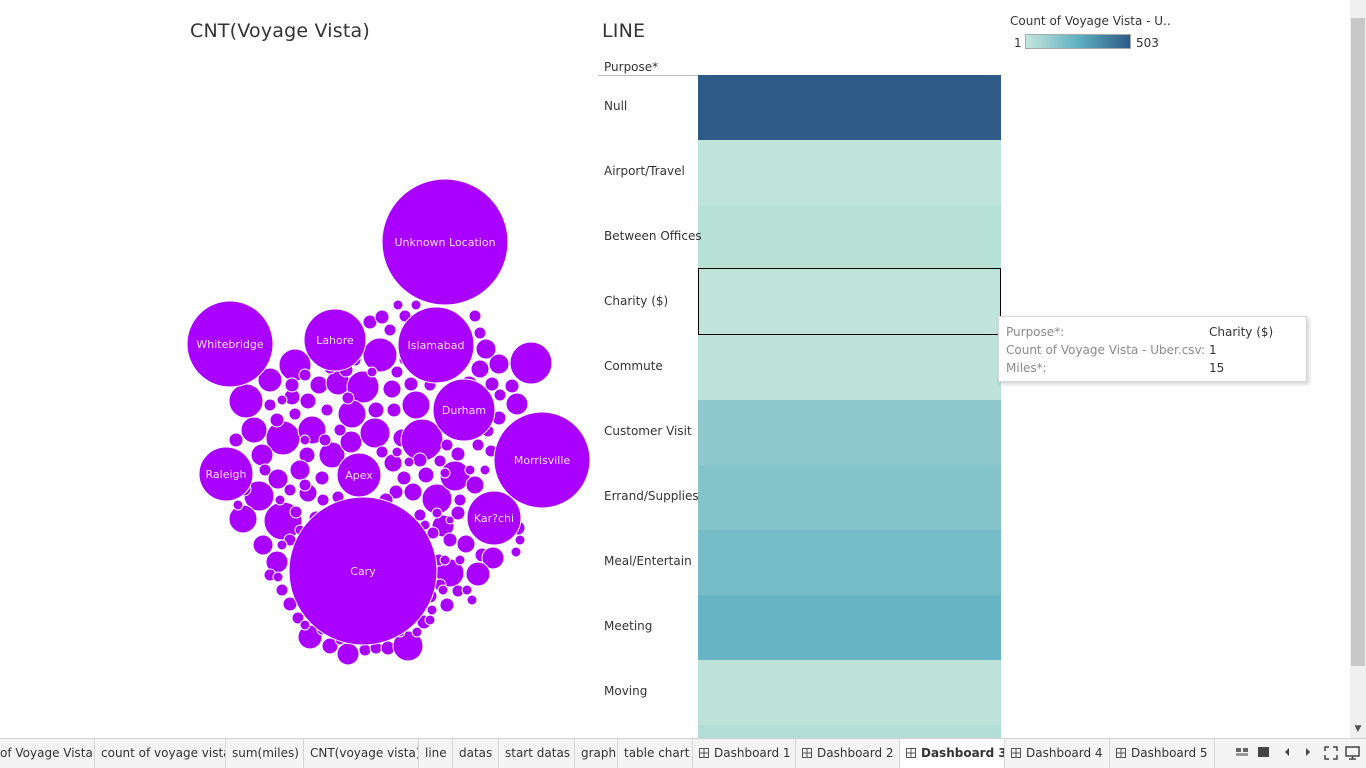 The height and width of the screenshot is (768, 1366). Describe the element at coordinates (363, 571) in the screenshot. I see `bubble-cary` at that location.